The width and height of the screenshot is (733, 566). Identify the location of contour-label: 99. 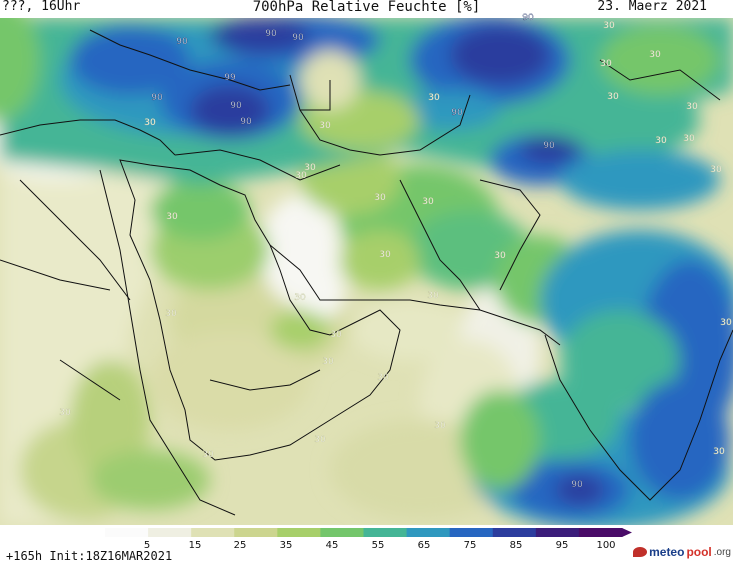
(230, 78).